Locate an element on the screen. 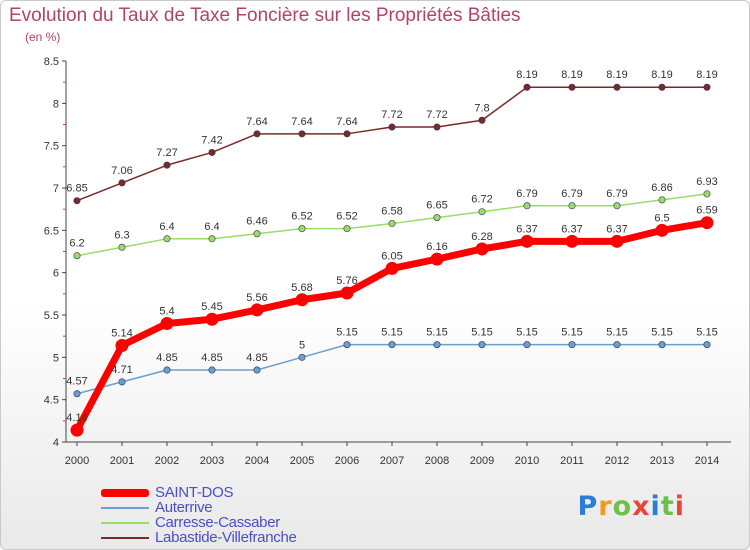 The image size is (750, 550). logo-letter: P is located at coordinates (588, 506).